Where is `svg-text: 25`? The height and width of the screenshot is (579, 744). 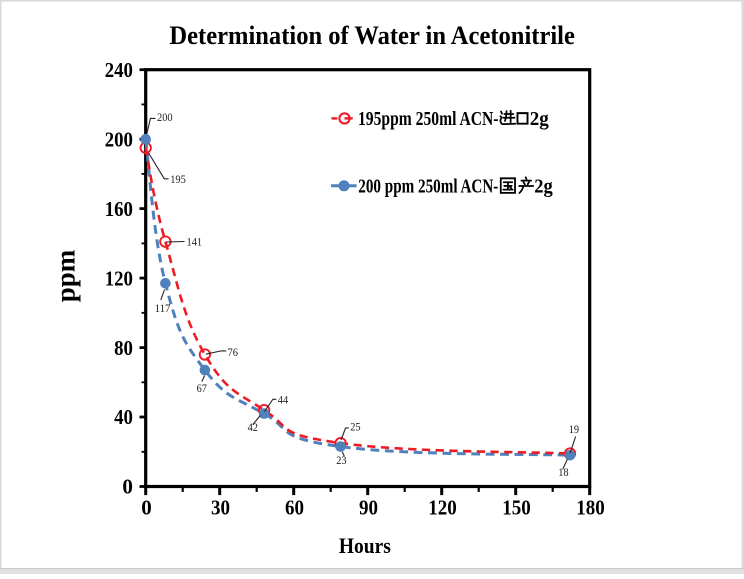
svg-text: 25 is located at coordinates (355, 427).